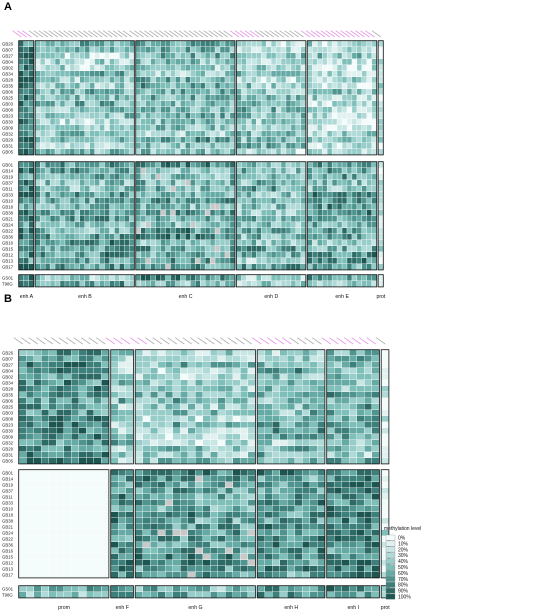 The image size is (550, 614). What do you see at coordinates (339, 165) in the screenshot?
I see `heatmap-group-enh-e: enh E` at bounding box center [339, 165].